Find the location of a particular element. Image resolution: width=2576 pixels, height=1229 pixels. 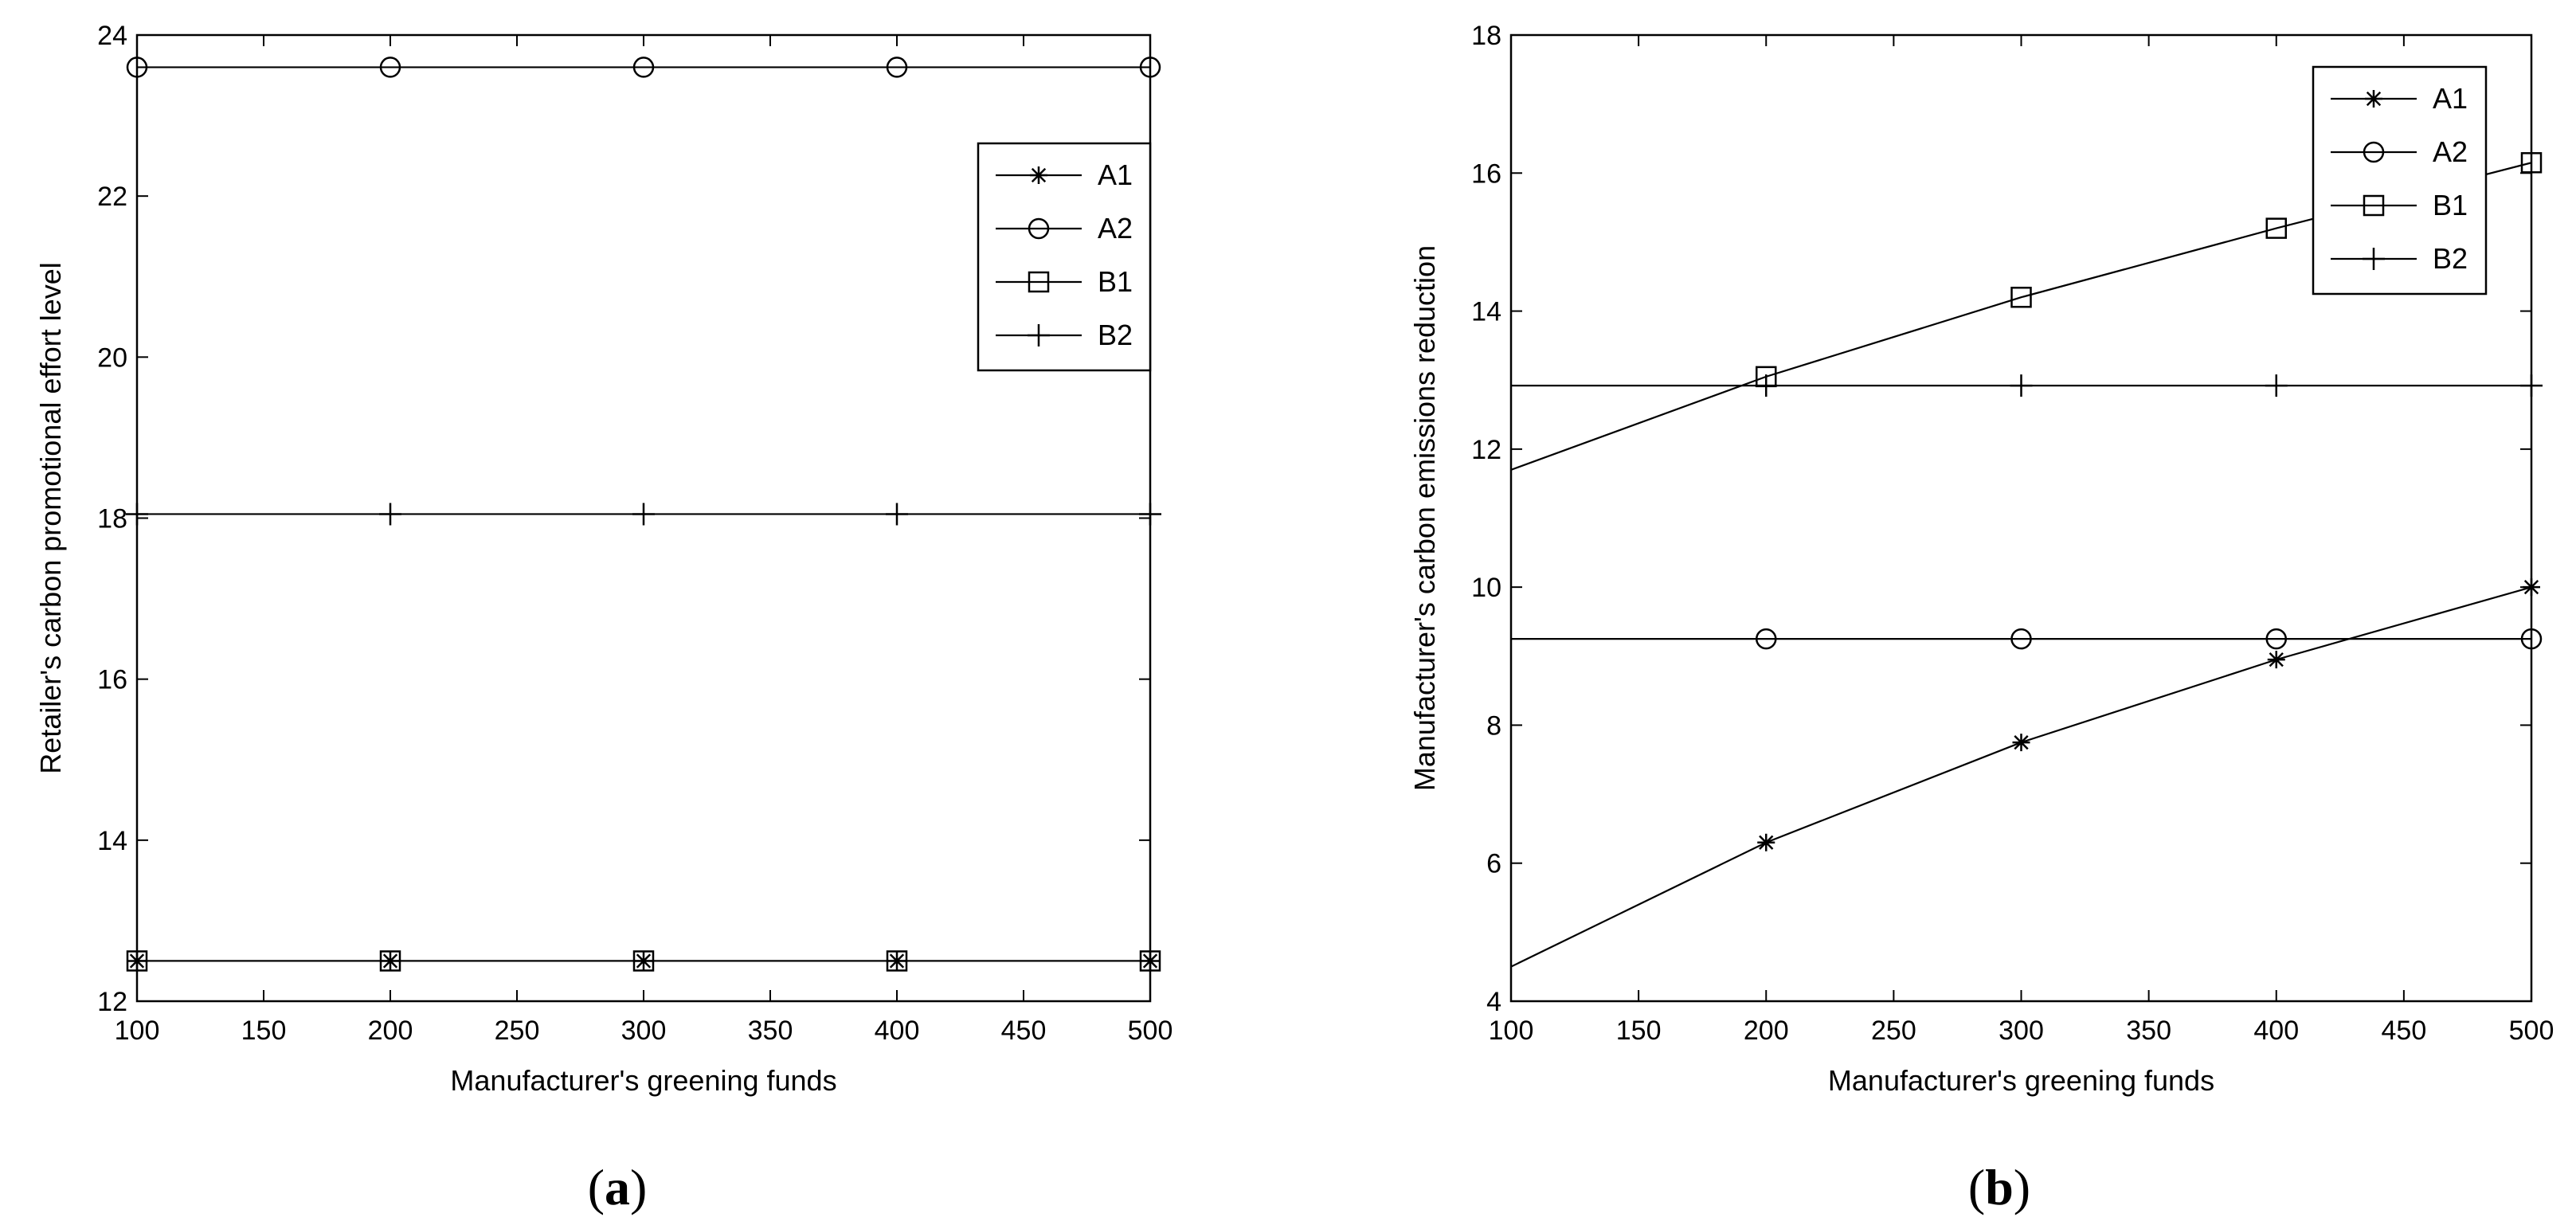

series-B1 is located at coordinates (643, 961).